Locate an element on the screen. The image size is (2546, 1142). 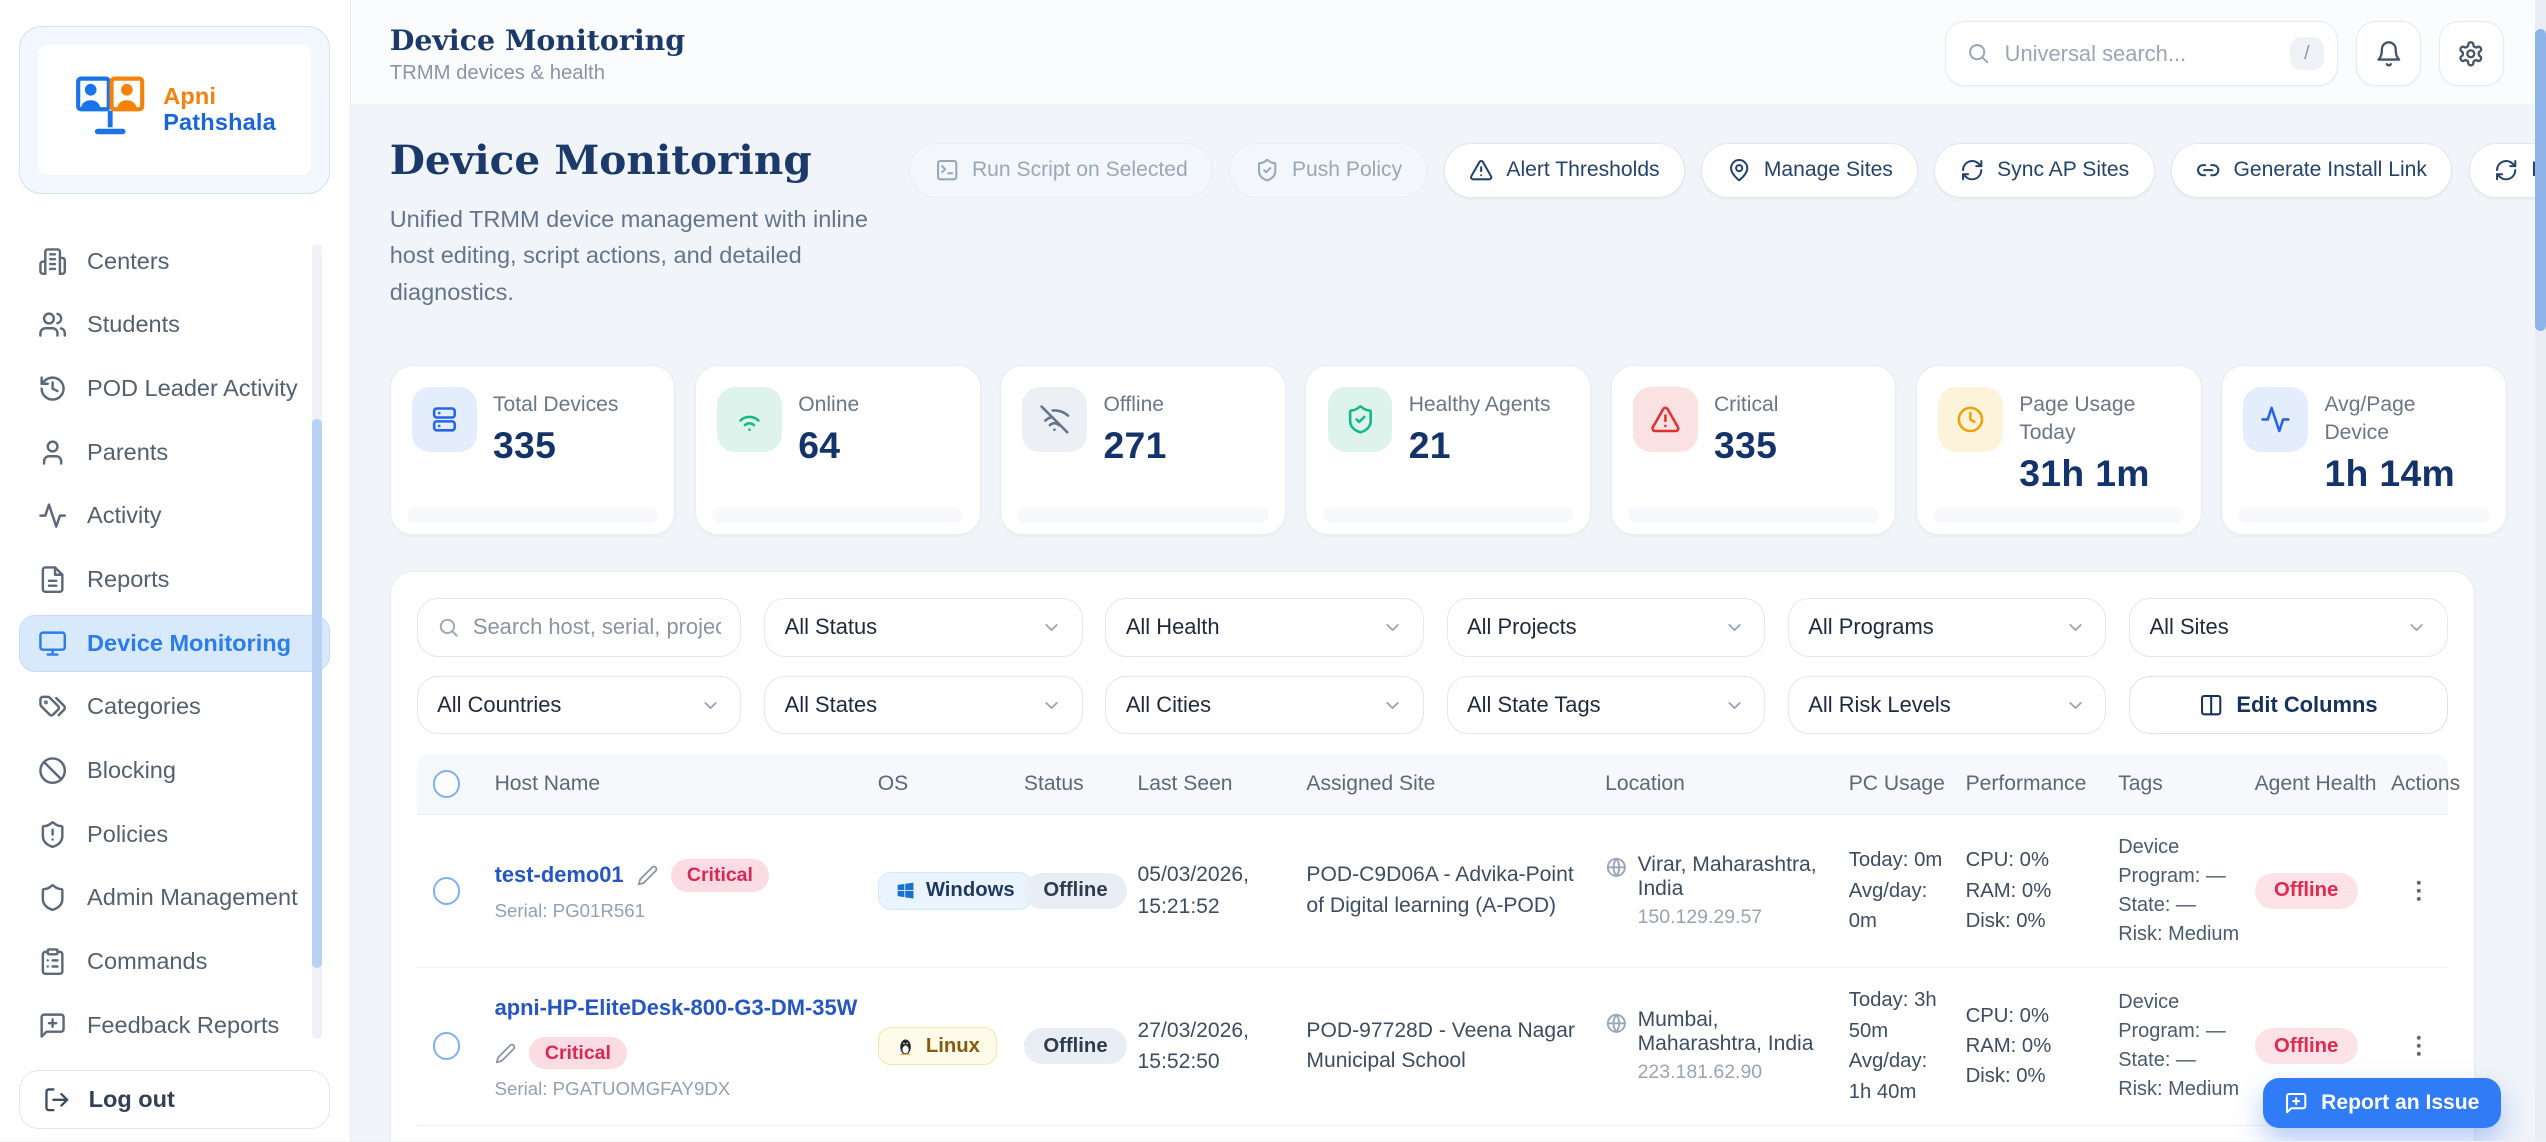
manage-sites-button: Manage Sites is located at coordinates (1810, 170).